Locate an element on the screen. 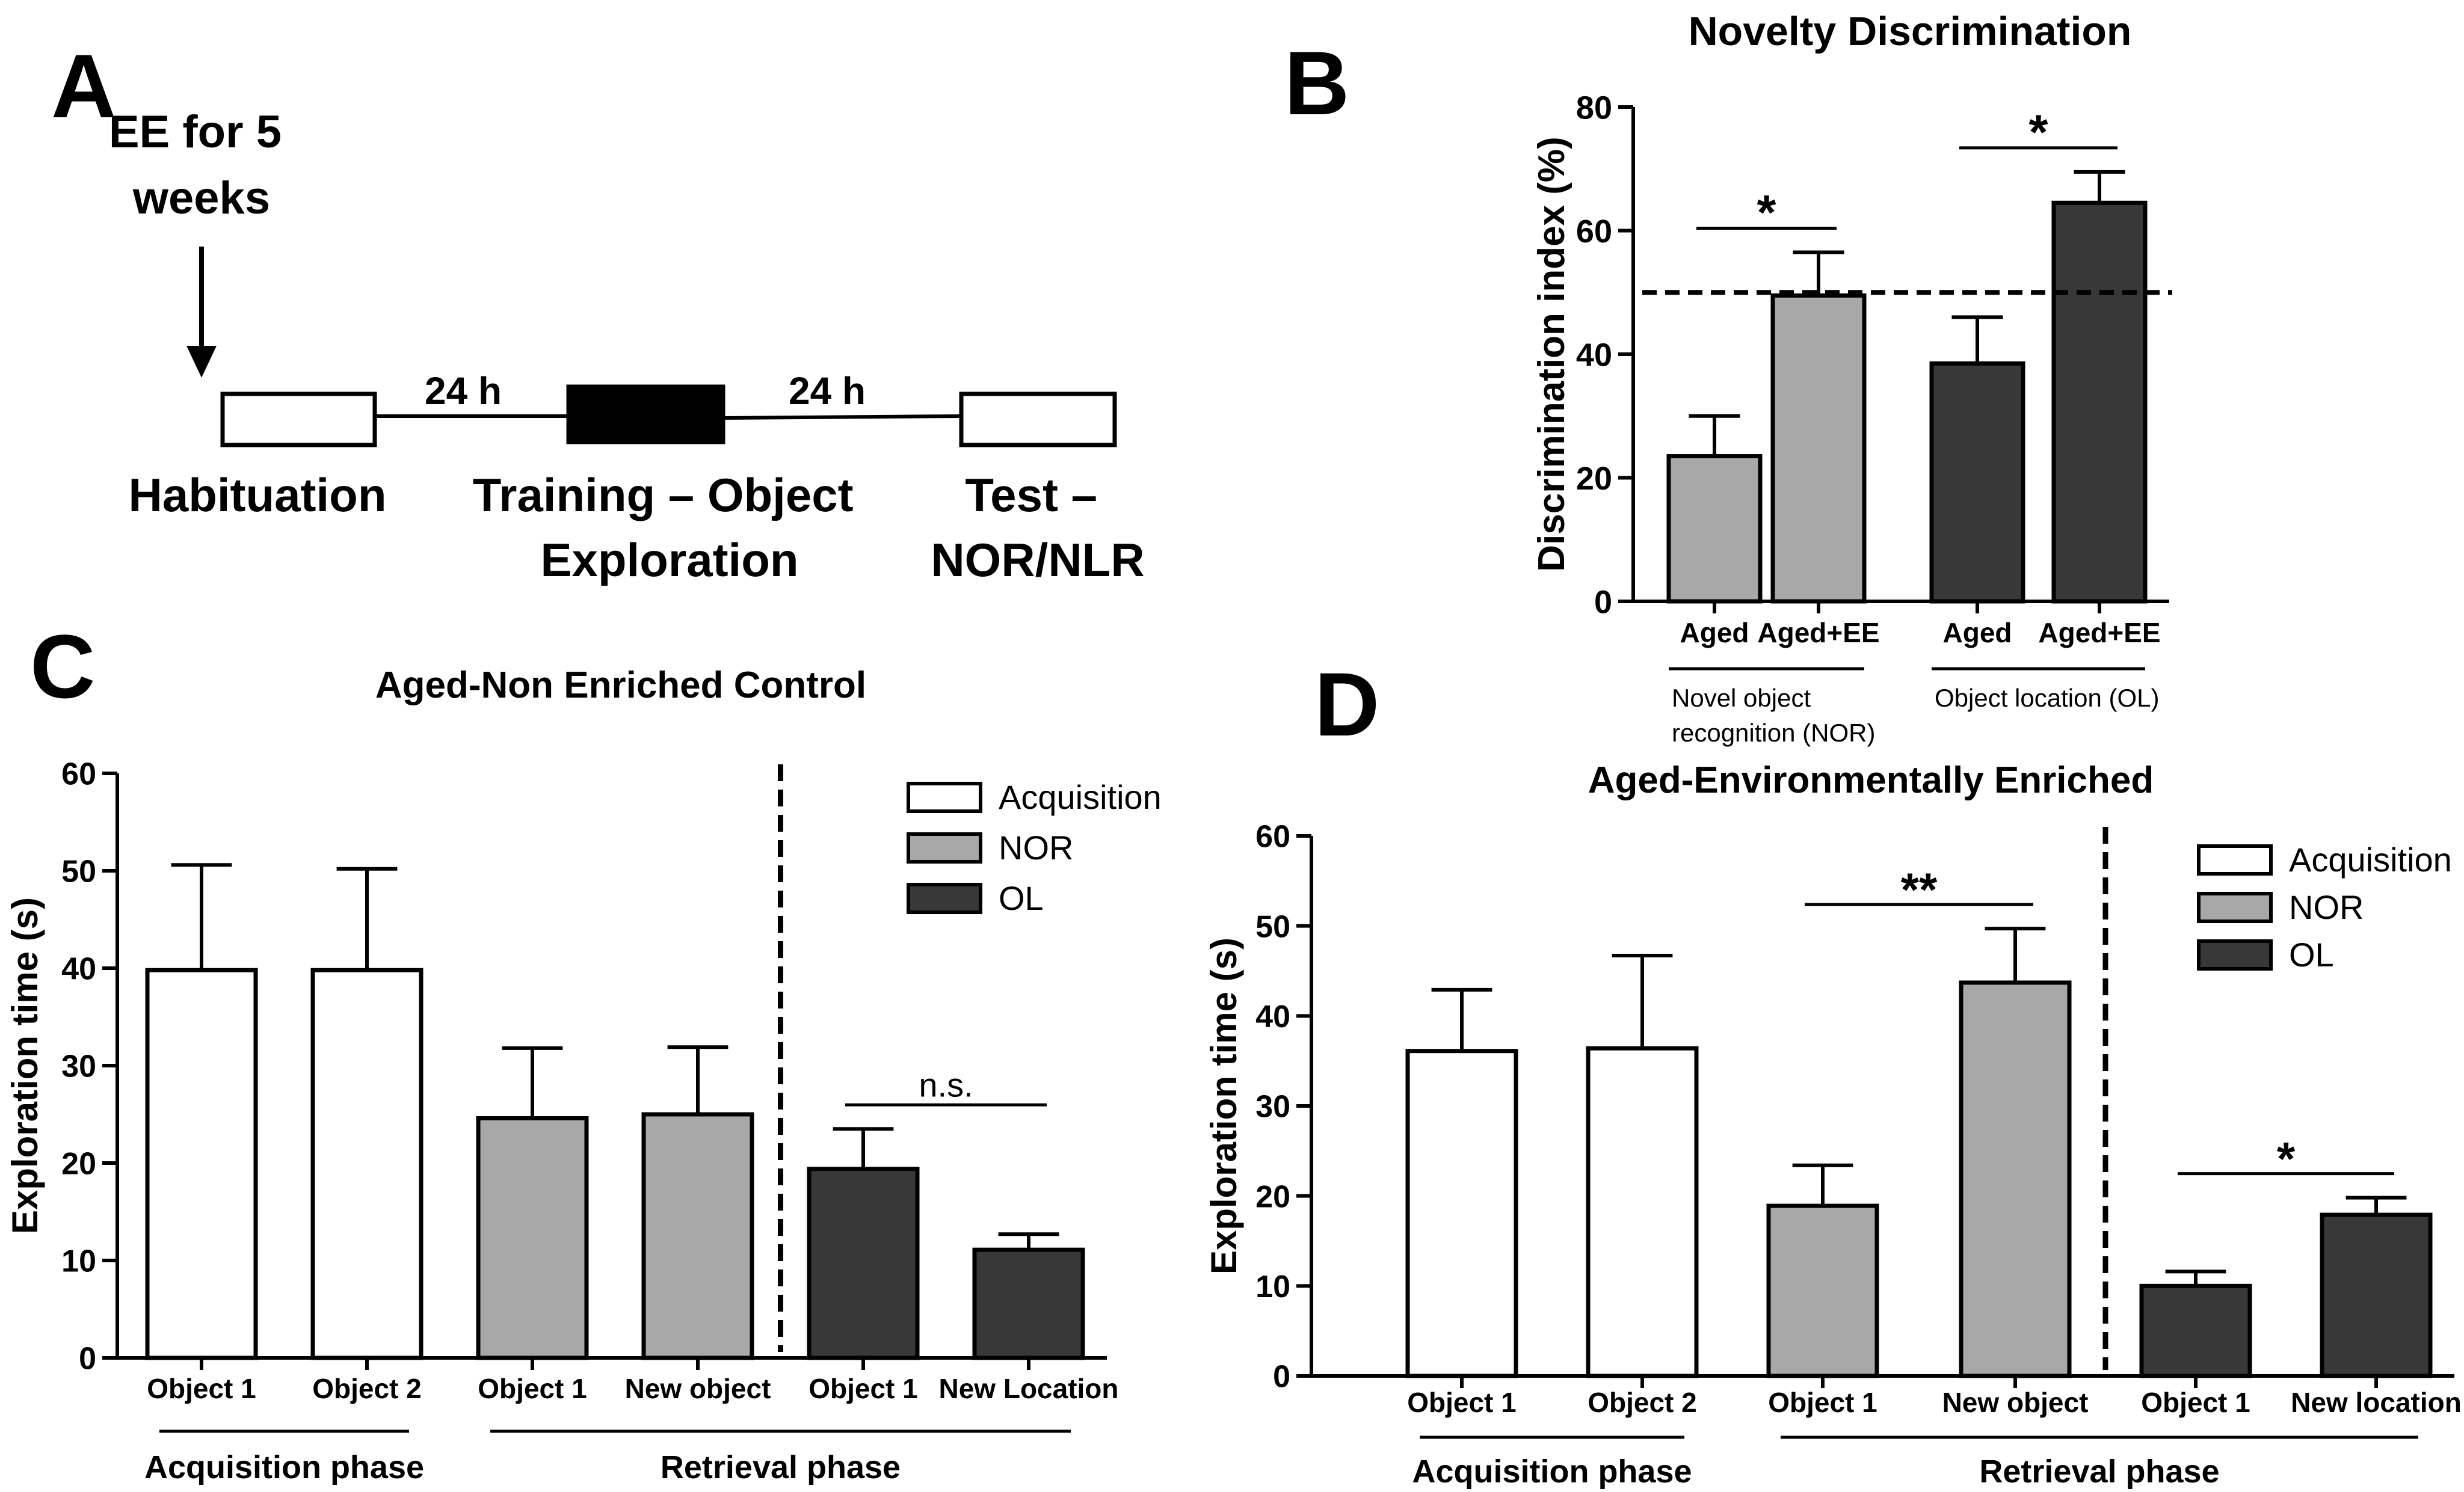 Image resolution: width=2464 pixels, height=1492 pixels. stage-training: Training – Object Exploration is located at coordinates (669, 527).